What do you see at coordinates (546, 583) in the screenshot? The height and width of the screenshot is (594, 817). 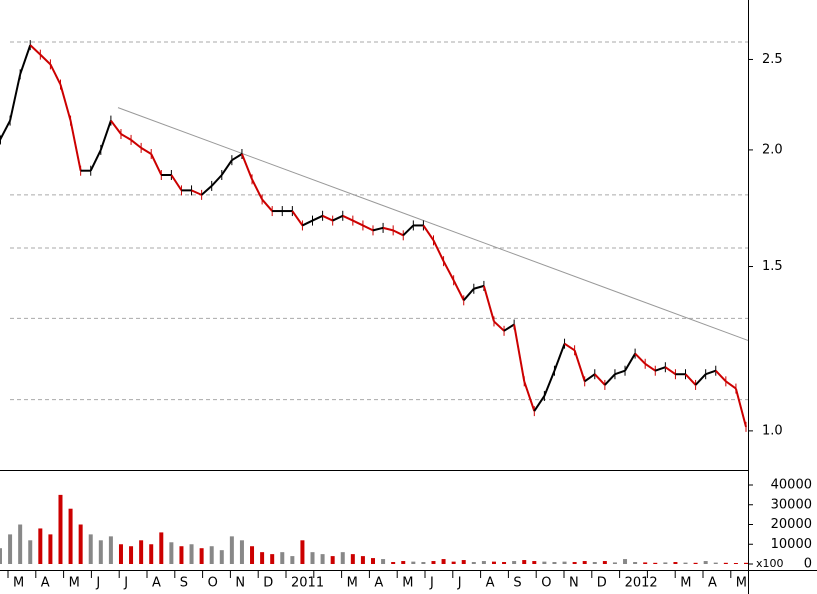 I see `x-tick-label: O` at bounding box center [546, 583].